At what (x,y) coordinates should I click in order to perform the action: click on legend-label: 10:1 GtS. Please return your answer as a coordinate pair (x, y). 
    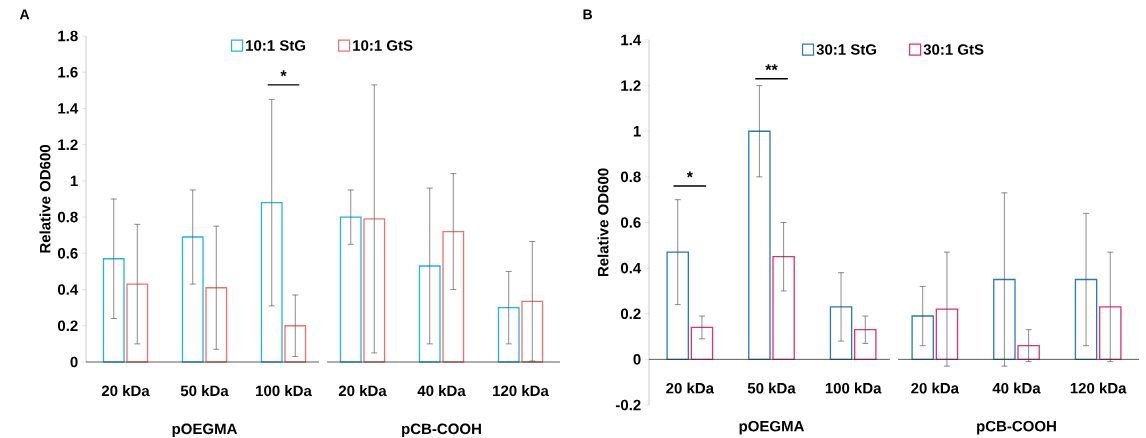
    Looking at the image, I should click on (383, 45).